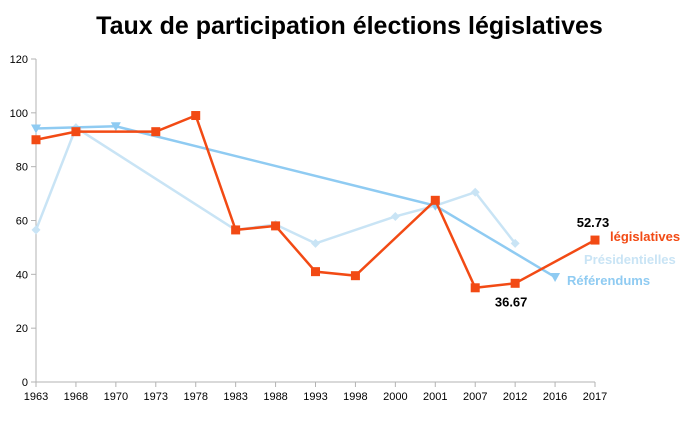 Image resolution: width=699 pixels, height=422 pixels. I want to click on x-tick-label: 1963, so click(36, 397).